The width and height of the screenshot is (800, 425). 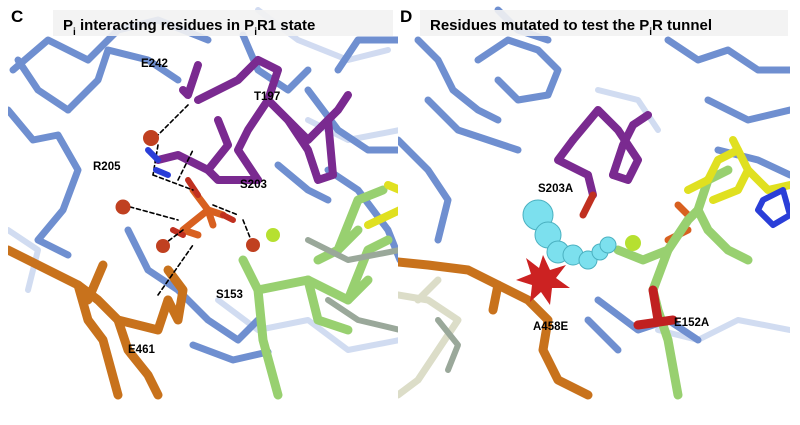 What do you see at coordinates (543, 280) in the screenshot?
I see `mutation-star` at bounding box center [543, 280].